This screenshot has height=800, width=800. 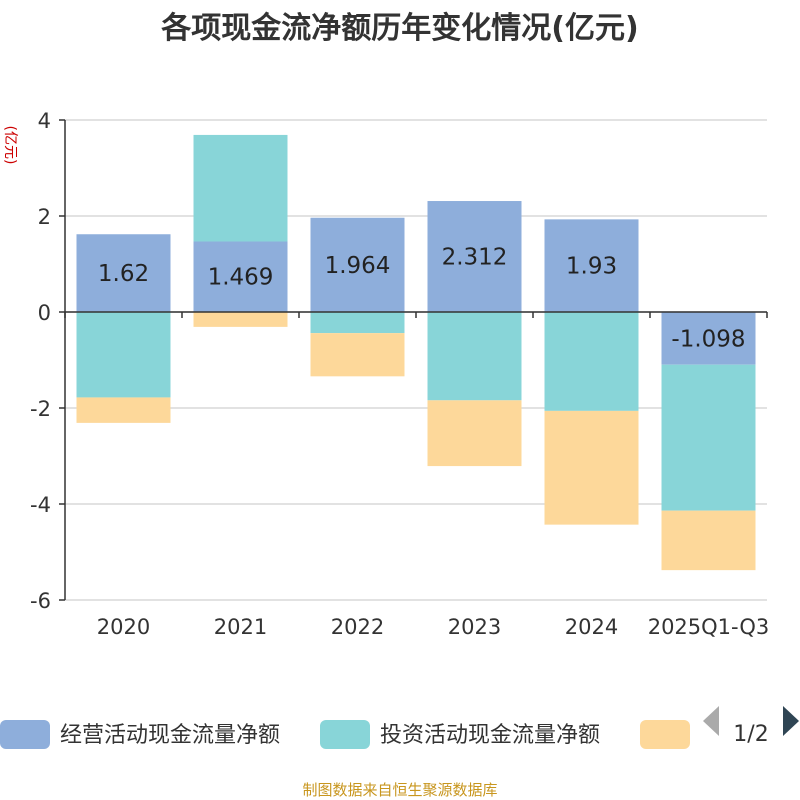 I want to click on x-tick-label: 2023, so click(x=474, y=627).